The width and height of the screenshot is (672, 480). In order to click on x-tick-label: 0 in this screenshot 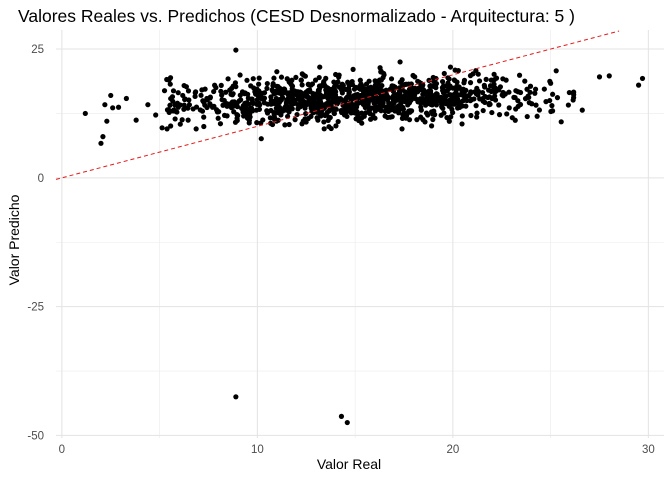, I will do `click(62, 450)`.